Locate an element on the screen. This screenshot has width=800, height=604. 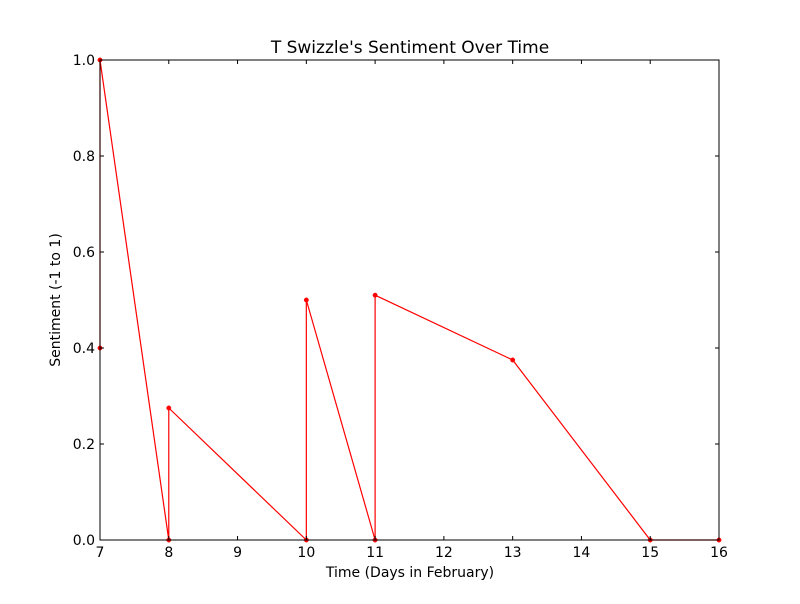
y-tick-label: 1.0 is located at coordinates (84, 61).